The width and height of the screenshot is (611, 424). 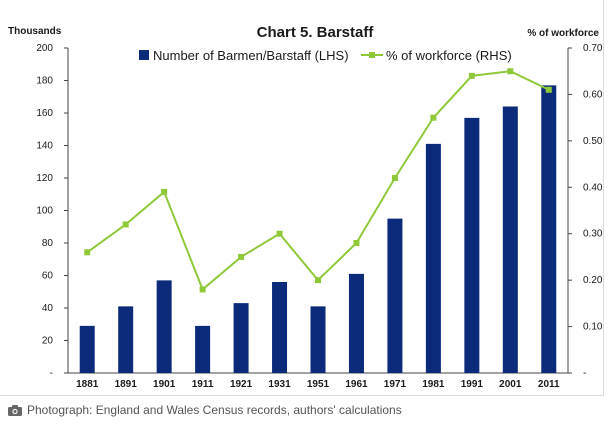 What do you see at coordinates (593, 94) in the screenshot?
I see `right-tick-label: 0.60` at bounding box center [593, 94].